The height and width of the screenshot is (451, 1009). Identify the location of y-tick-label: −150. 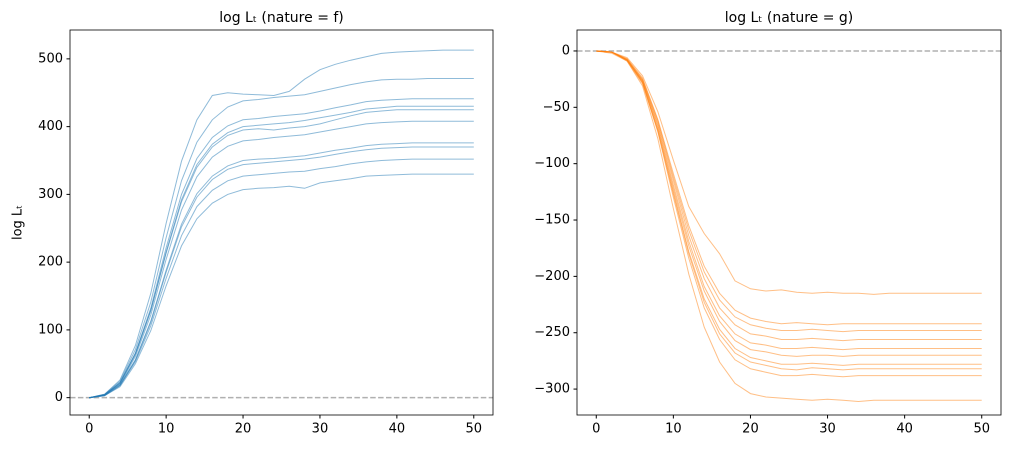
(552, 220).